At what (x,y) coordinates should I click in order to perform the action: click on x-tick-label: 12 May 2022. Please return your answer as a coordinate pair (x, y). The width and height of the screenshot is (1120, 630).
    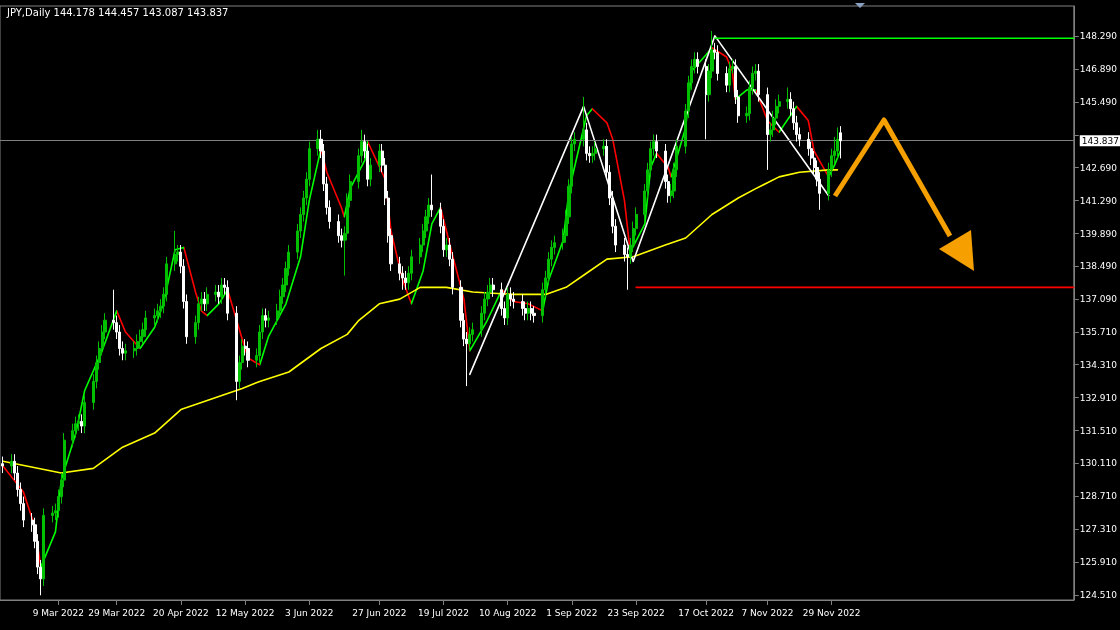
    Looking at the image, I should click on (245, 612).